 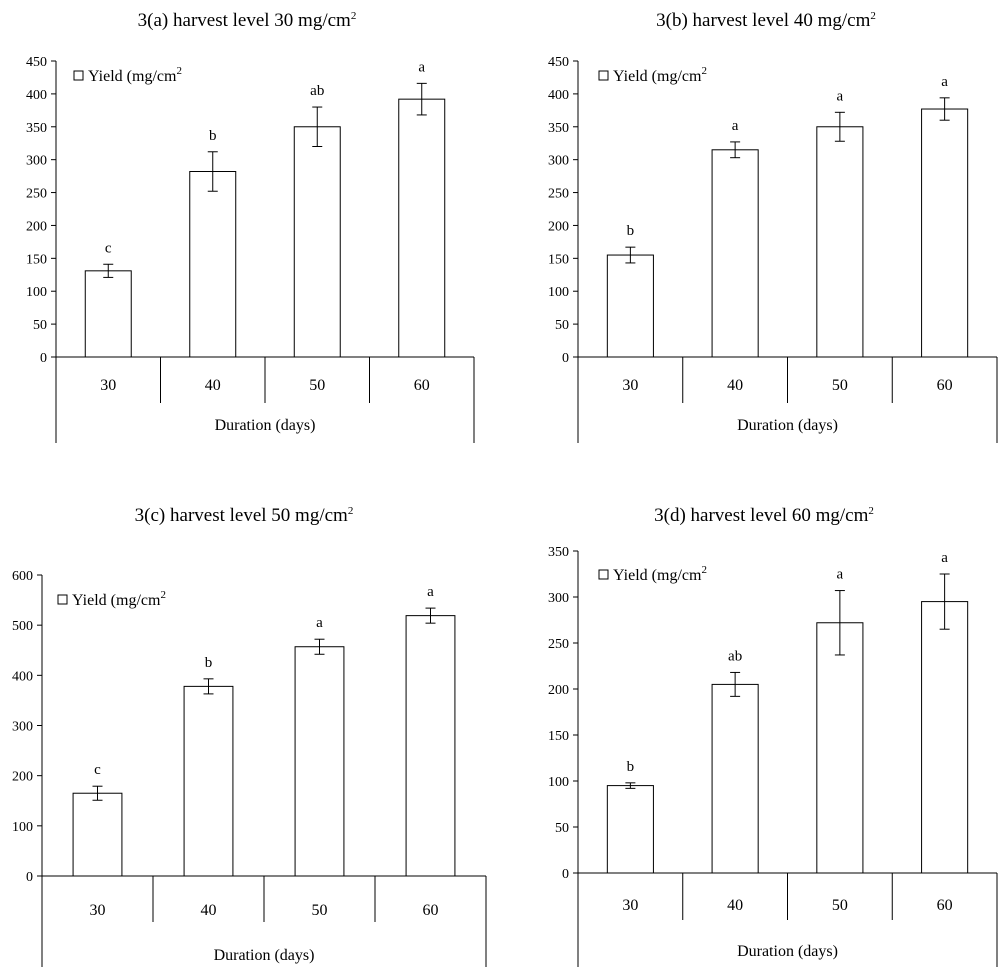 I want to click on chart-title: 3(c) harvest level 50 mg/cm2, so click(x=244, y=515).